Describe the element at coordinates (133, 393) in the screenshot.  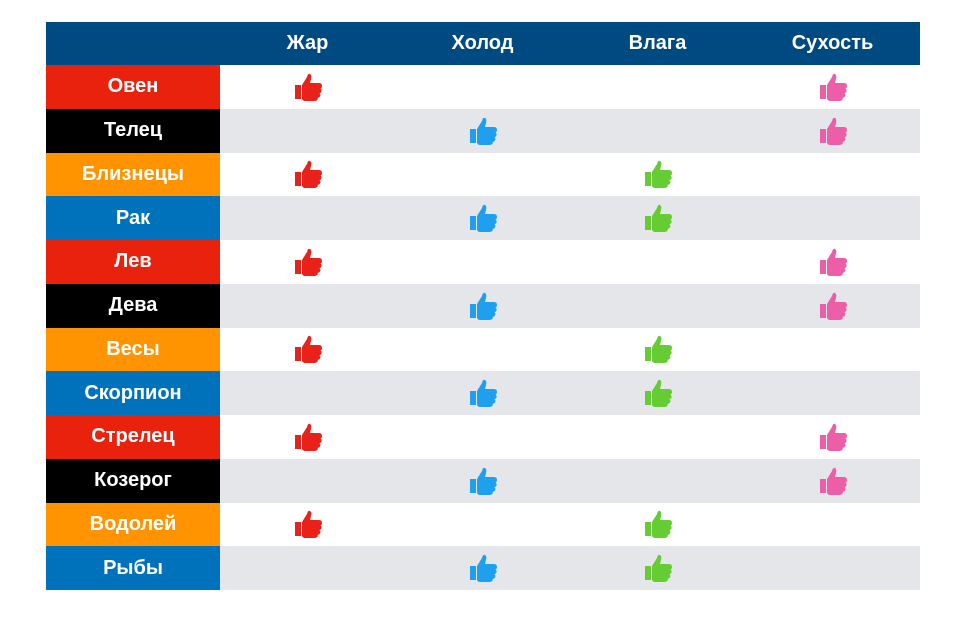
I see `zodiac-sign-label: Скорпион` at that location.